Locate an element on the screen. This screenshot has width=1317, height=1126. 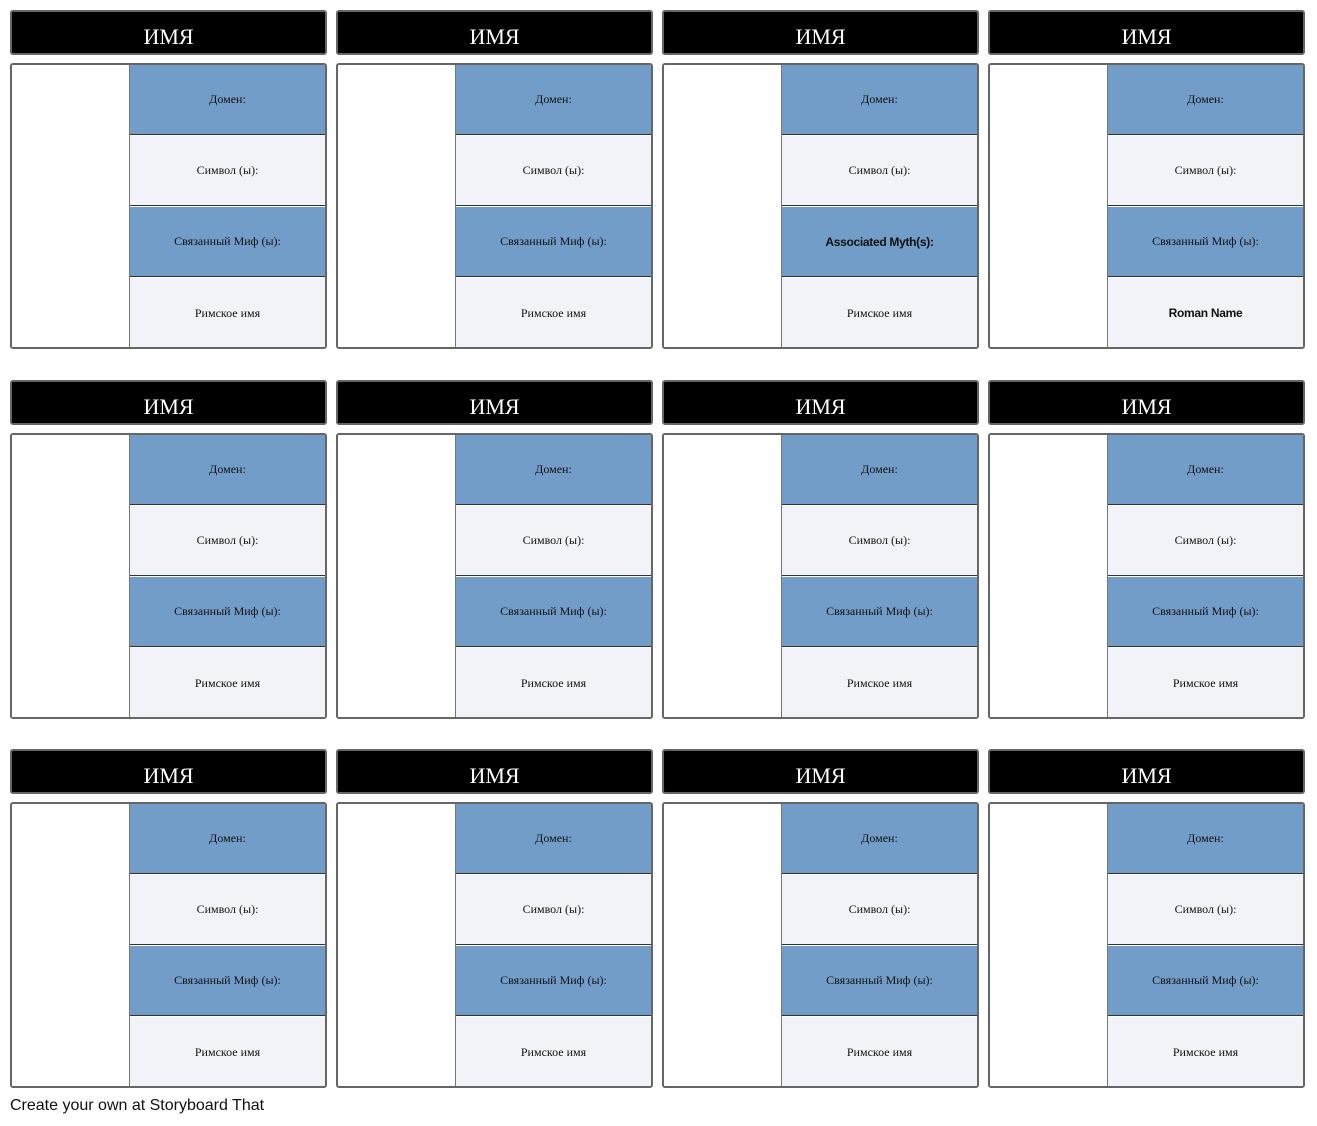
field-associated-myths: Associated Myth(s): is located at coordinates (879, 242).